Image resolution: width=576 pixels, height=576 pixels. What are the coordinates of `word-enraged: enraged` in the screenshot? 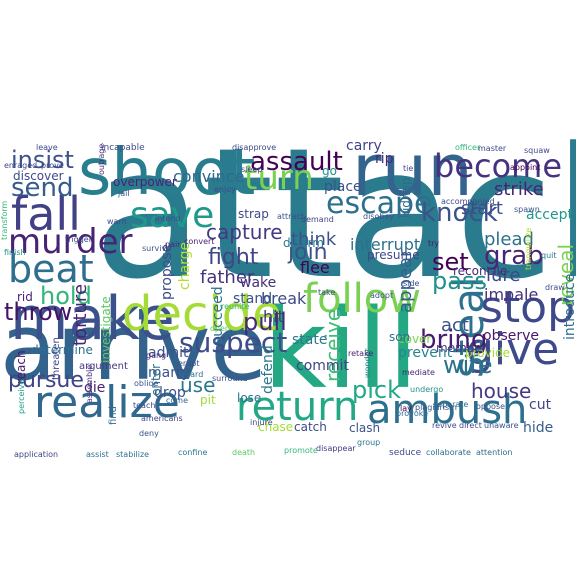 It's located at (20, 165).